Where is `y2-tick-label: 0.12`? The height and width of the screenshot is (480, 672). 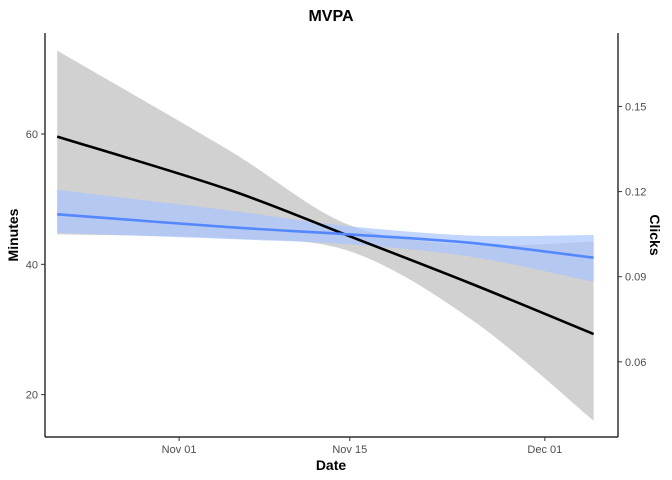
y2-tick-label: 0.12 is located at coordinates (635, 193).